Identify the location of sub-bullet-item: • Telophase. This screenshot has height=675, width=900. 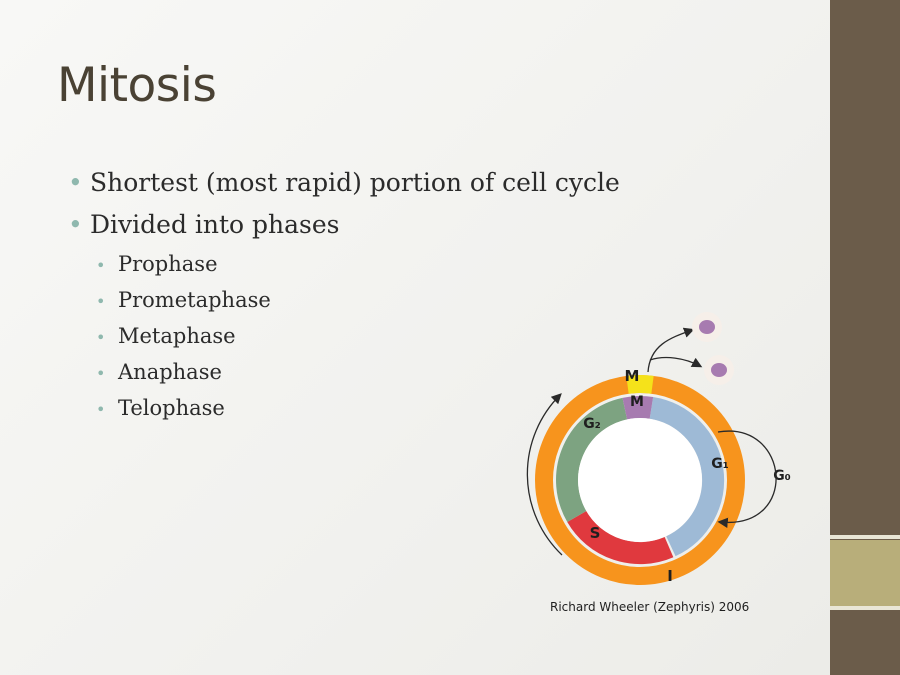
(160, 408).